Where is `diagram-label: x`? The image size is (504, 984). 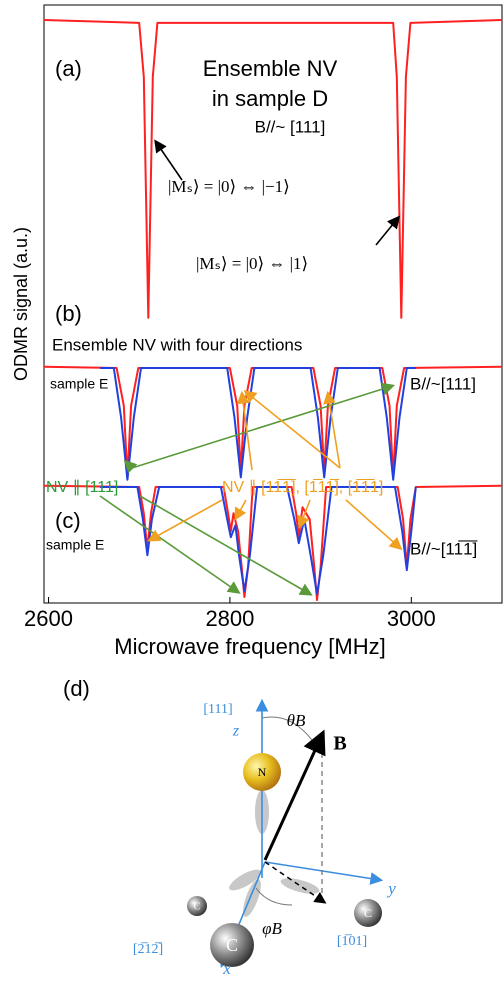 diagram-label: x is located at coordinates (226, 968).